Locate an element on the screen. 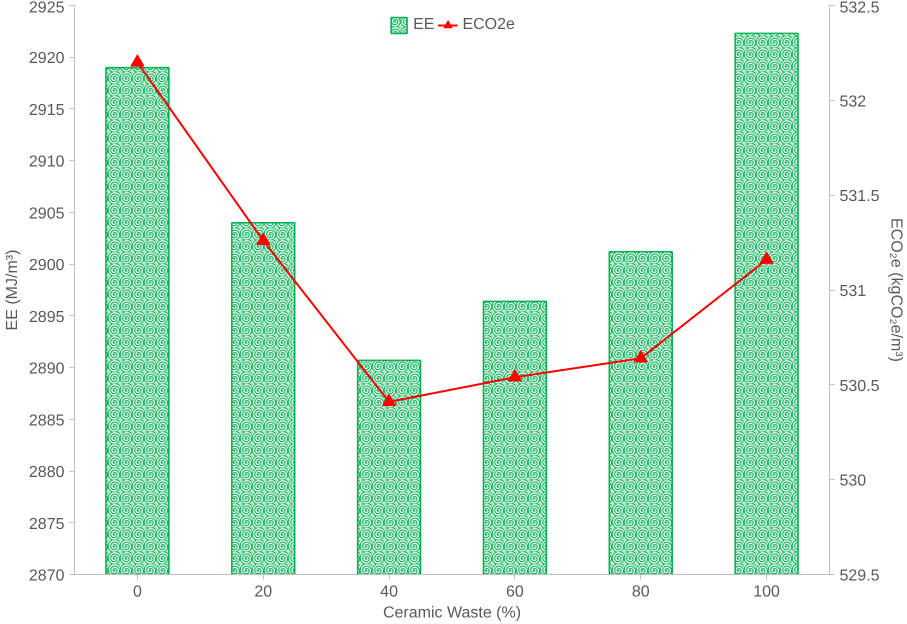 This screenshot has height=624, width=907. y-axis-title: EE (MJ/m³) is located at coordinates (12, 290).